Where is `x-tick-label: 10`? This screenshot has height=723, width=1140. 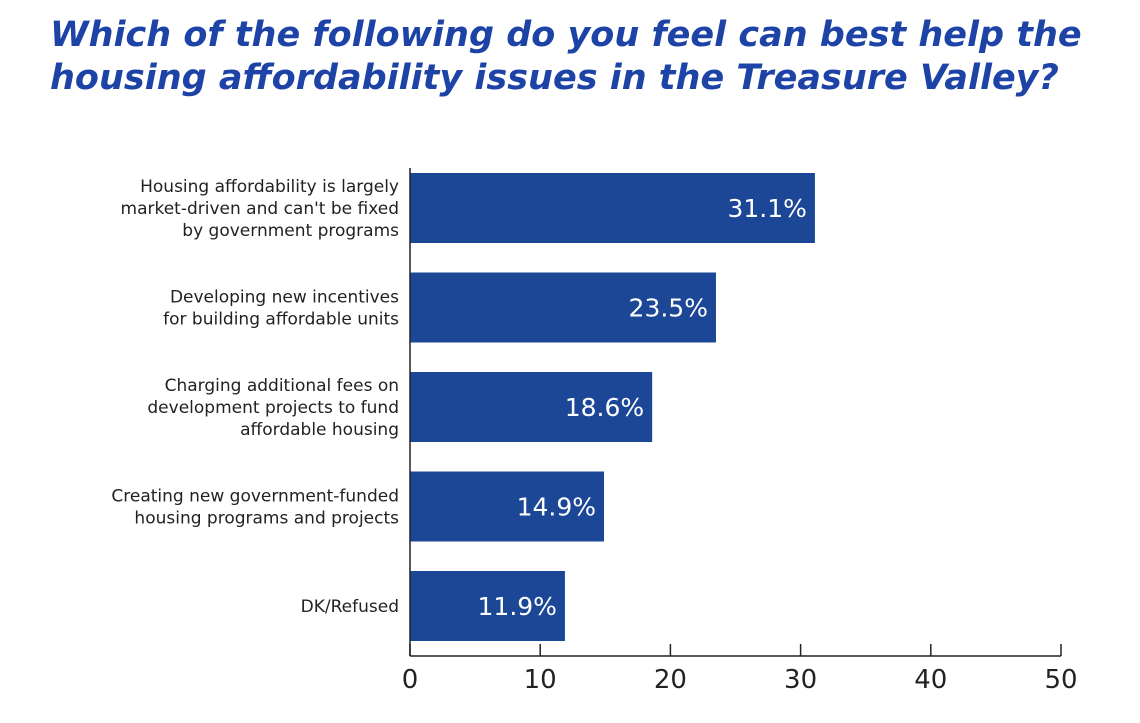
x-tick-label: 10 is located at coordinates (540, 680).